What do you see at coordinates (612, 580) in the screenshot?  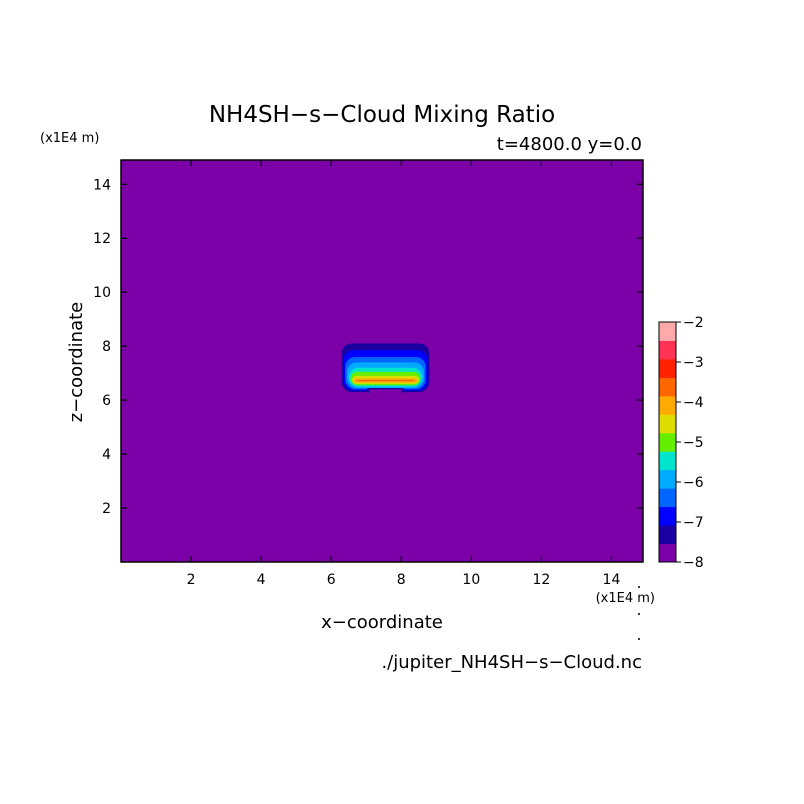 I see `x-tick-label: 14` at bounding box center [612, 580].